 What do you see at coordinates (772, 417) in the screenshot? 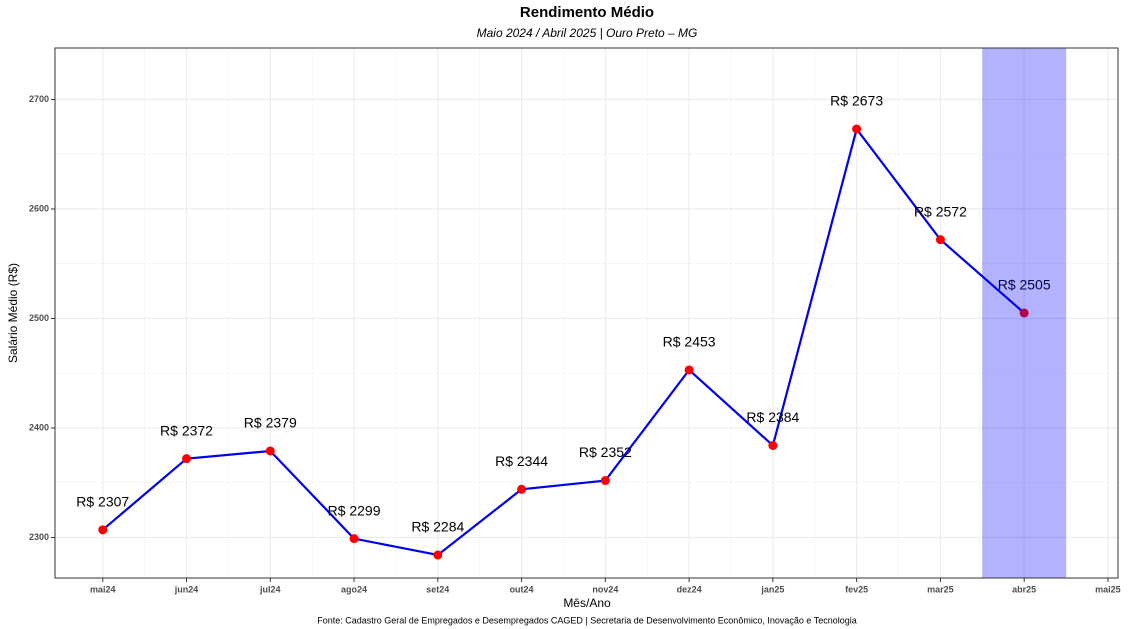
I see `data-label: R$ 2384` at bounding box center [772, 417].